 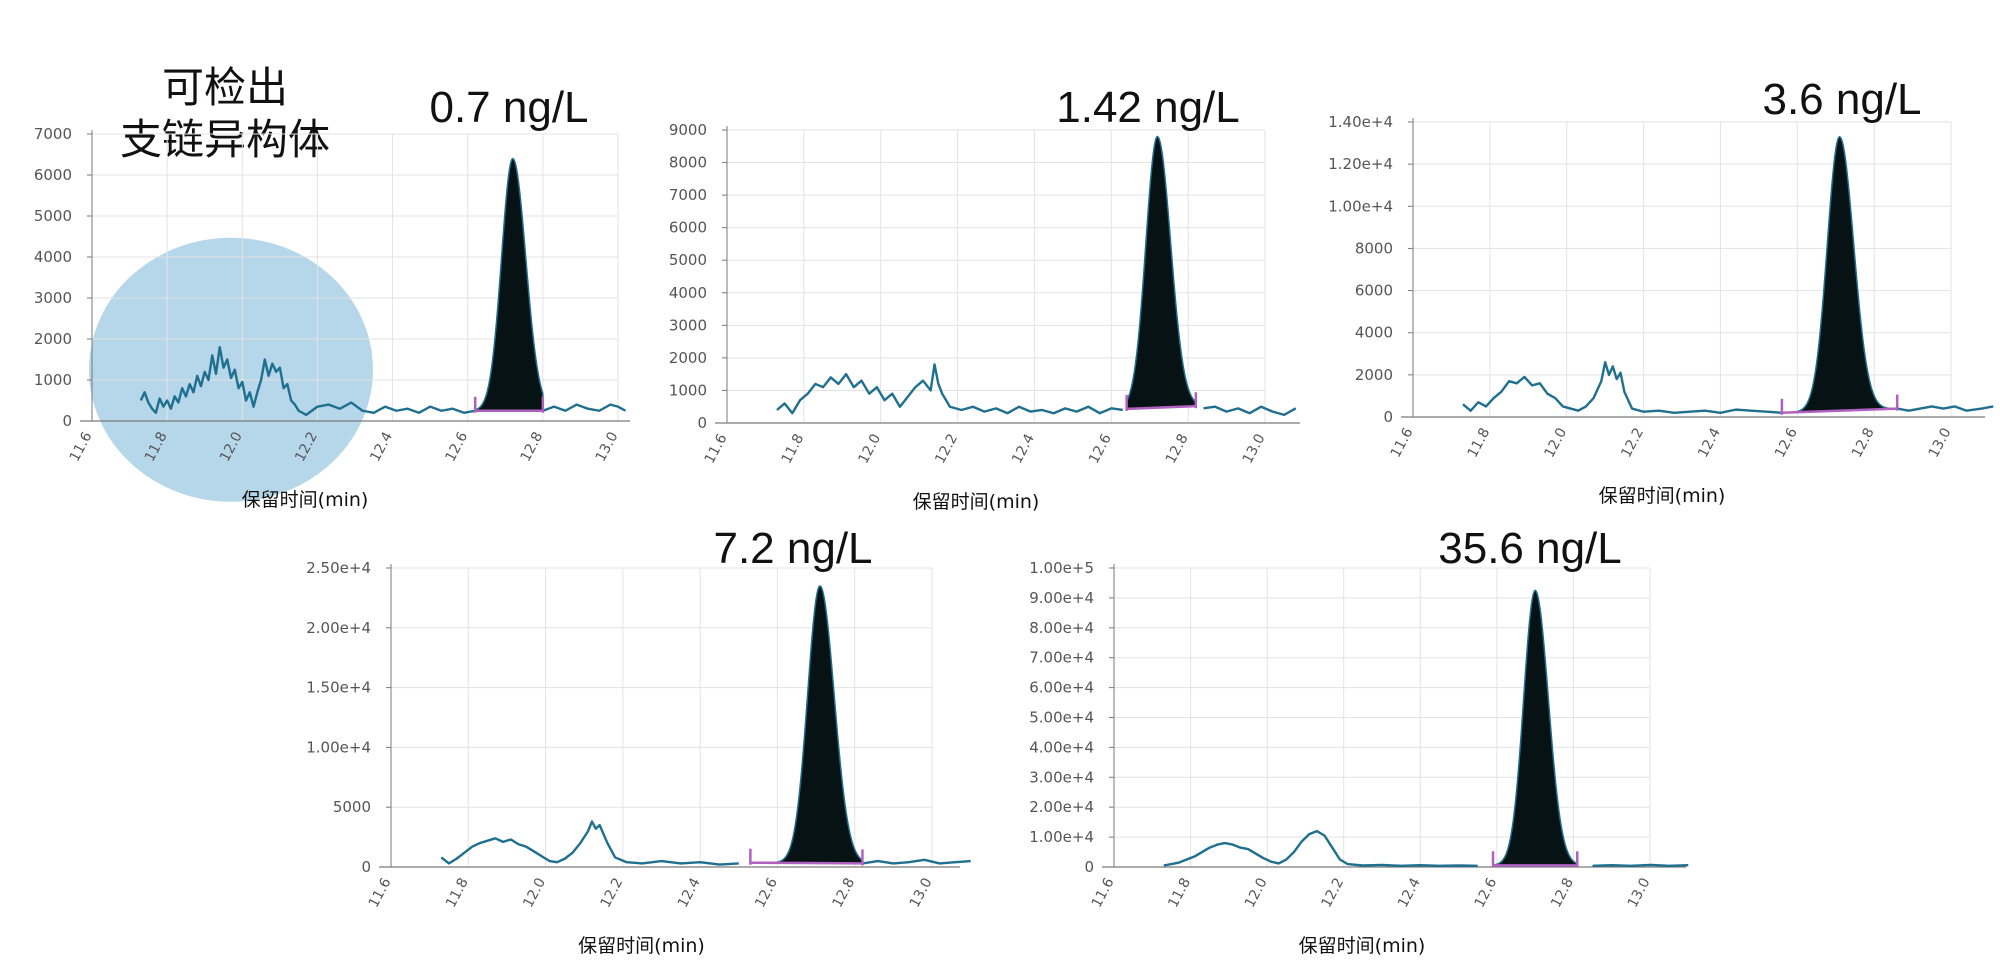 I want to click on y-tick-label: 1.50e+4, so click(x=338, y=688).